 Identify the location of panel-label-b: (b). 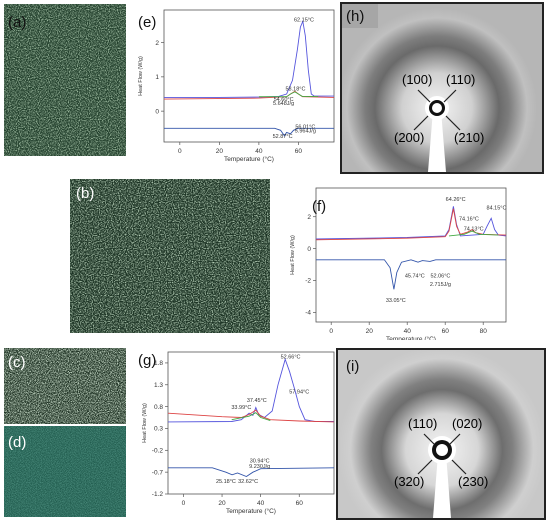
(85, 193).